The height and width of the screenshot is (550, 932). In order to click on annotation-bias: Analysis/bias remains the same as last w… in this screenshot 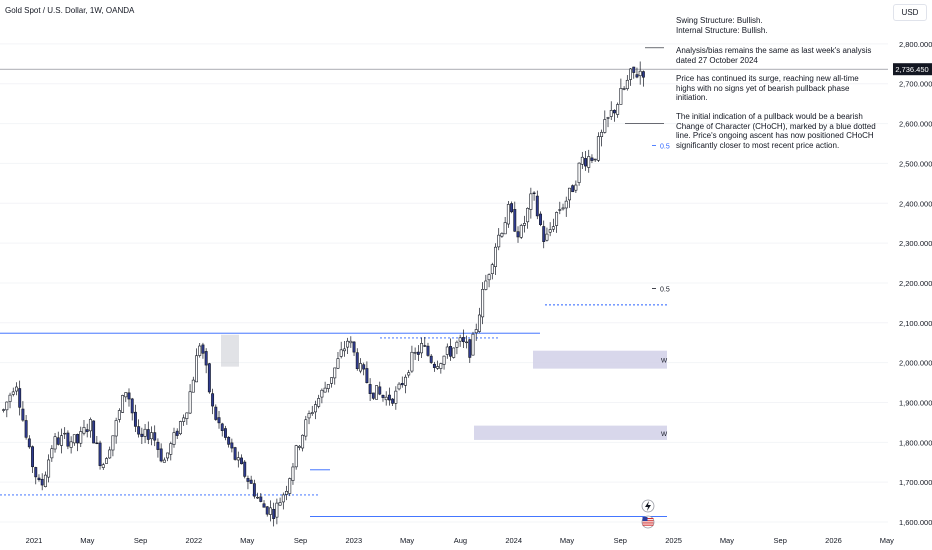, I will do `click(774, 55)`.